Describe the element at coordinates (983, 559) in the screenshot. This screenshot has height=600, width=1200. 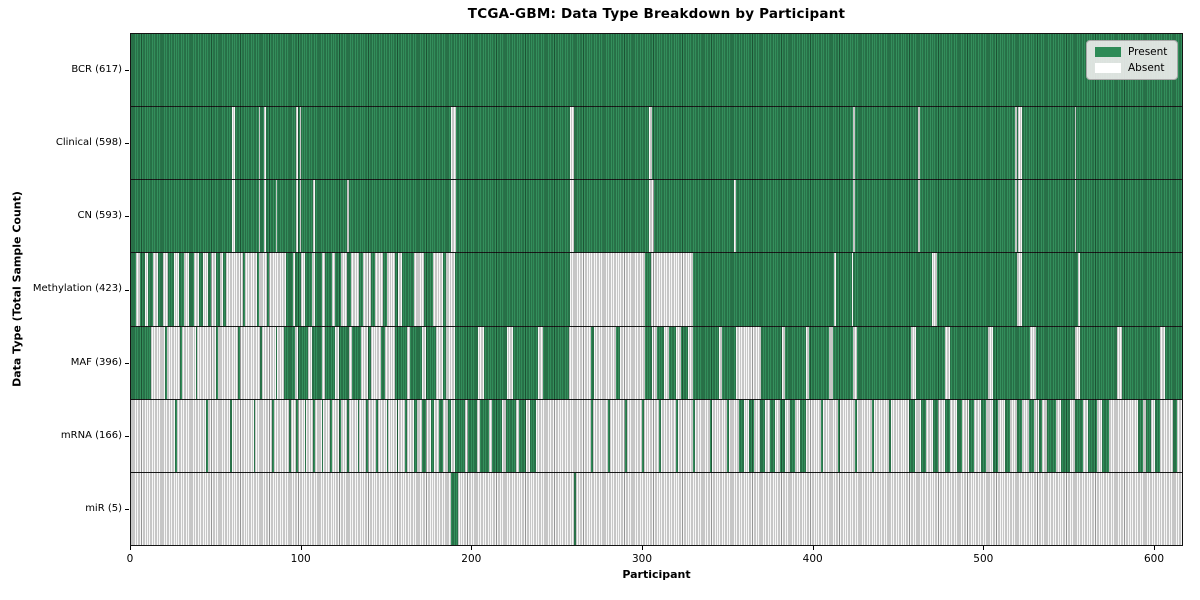
I see `x-tick-label-500: 500` at that location.